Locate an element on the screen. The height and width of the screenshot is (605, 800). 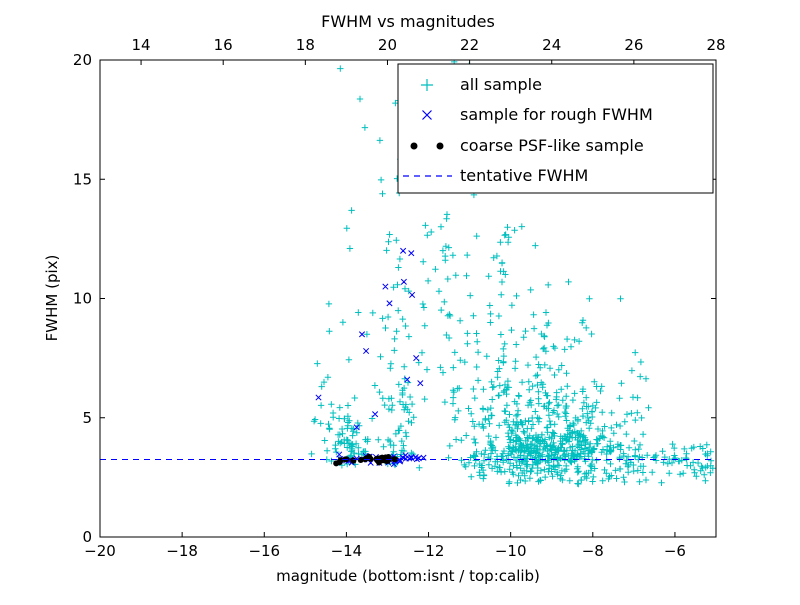
x-tick-label: −8 is located at coordinates (593, 551).